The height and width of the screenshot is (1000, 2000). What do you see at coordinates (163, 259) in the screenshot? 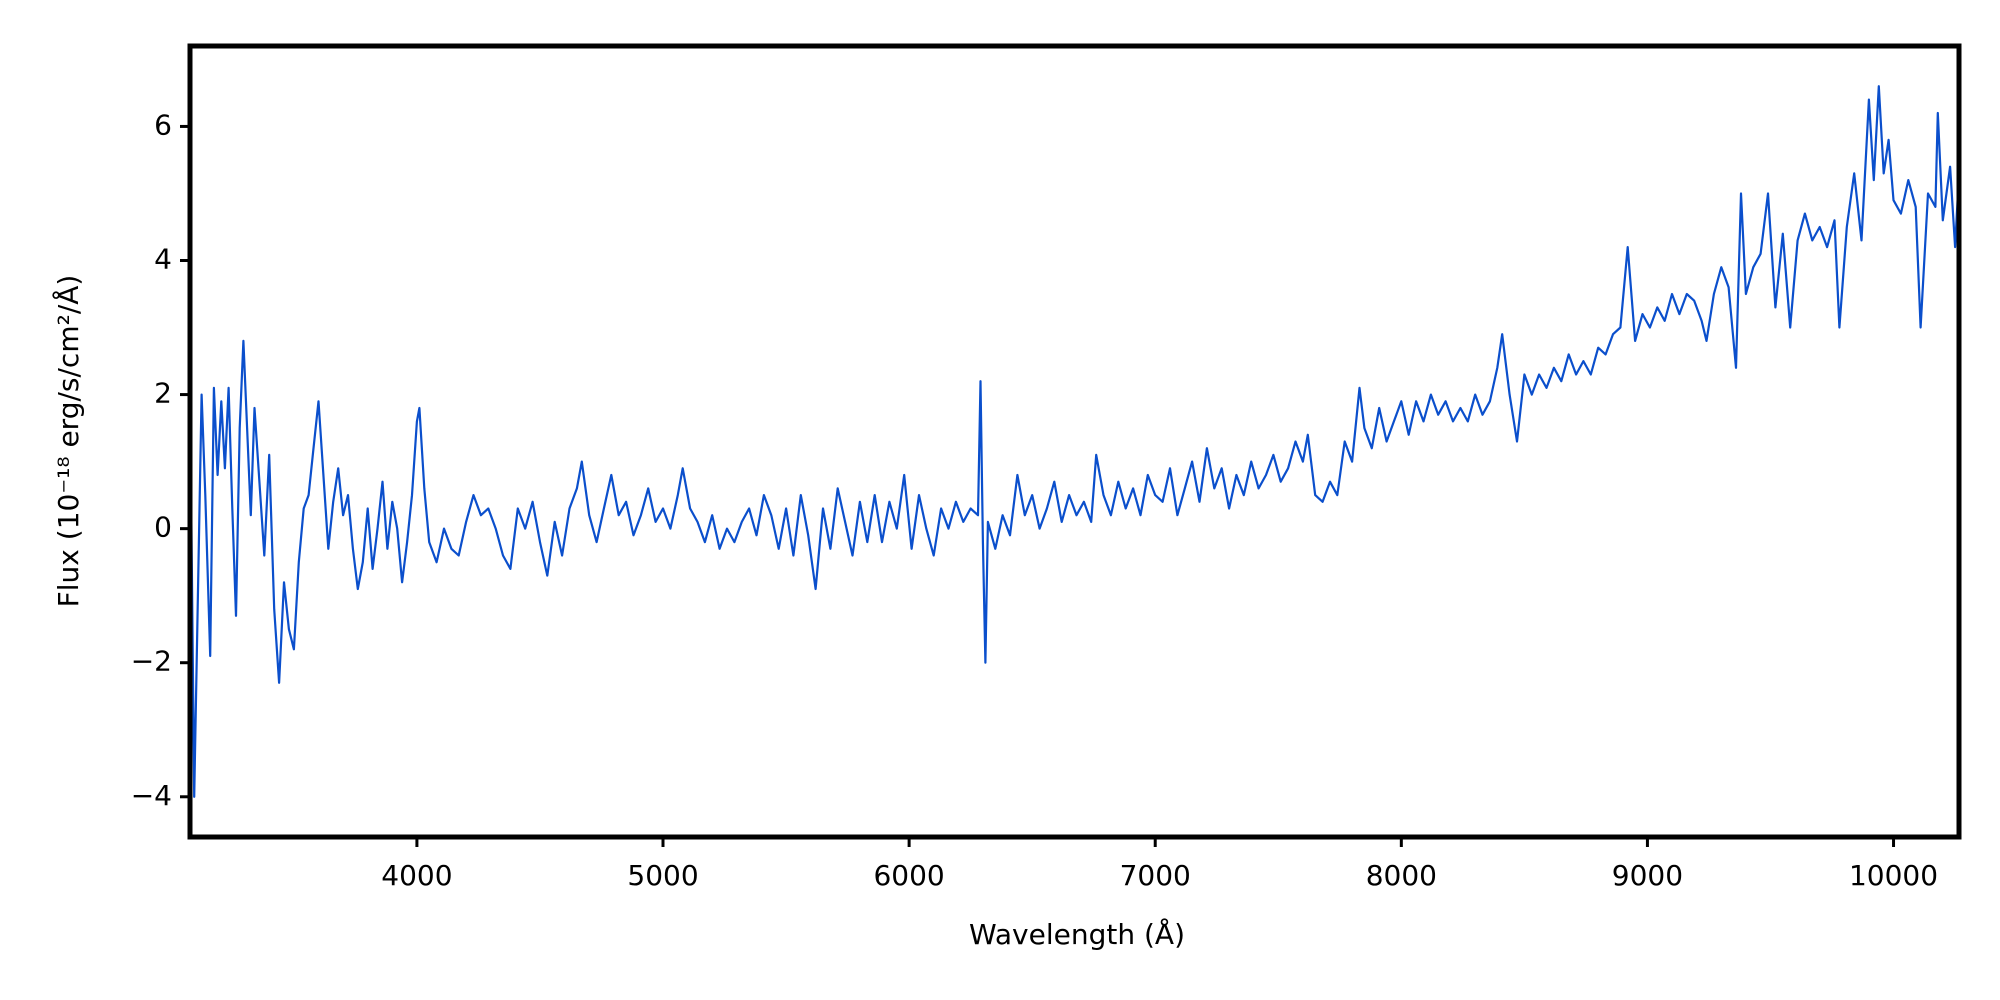
I see `y-tick-label: 4` at bounding box center [163, 259].